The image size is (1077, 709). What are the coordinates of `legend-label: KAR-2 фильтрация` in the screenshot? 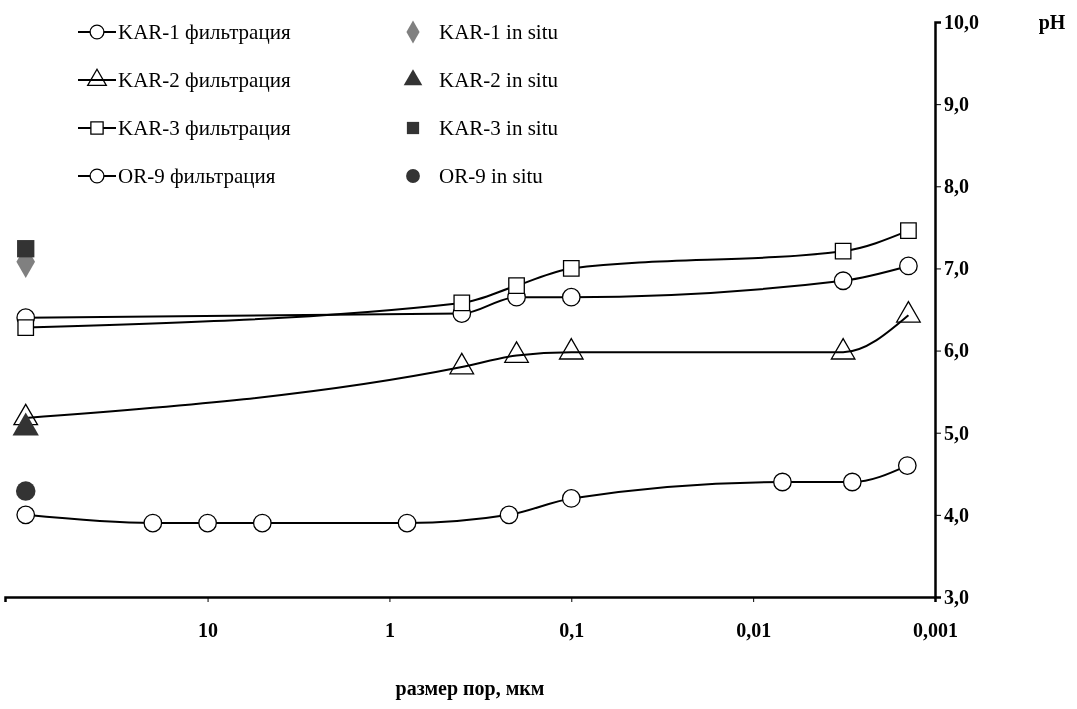 It's located at (204, 80).